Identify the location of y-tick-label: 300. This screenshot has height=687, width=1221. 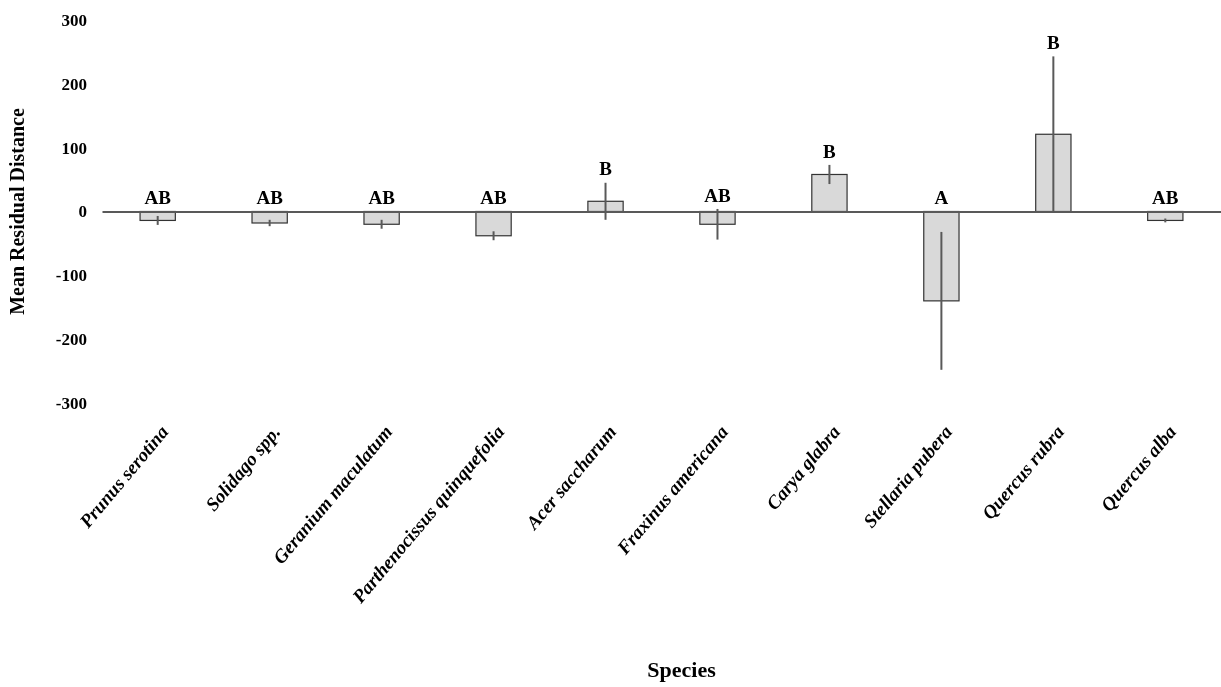
(74, 20).